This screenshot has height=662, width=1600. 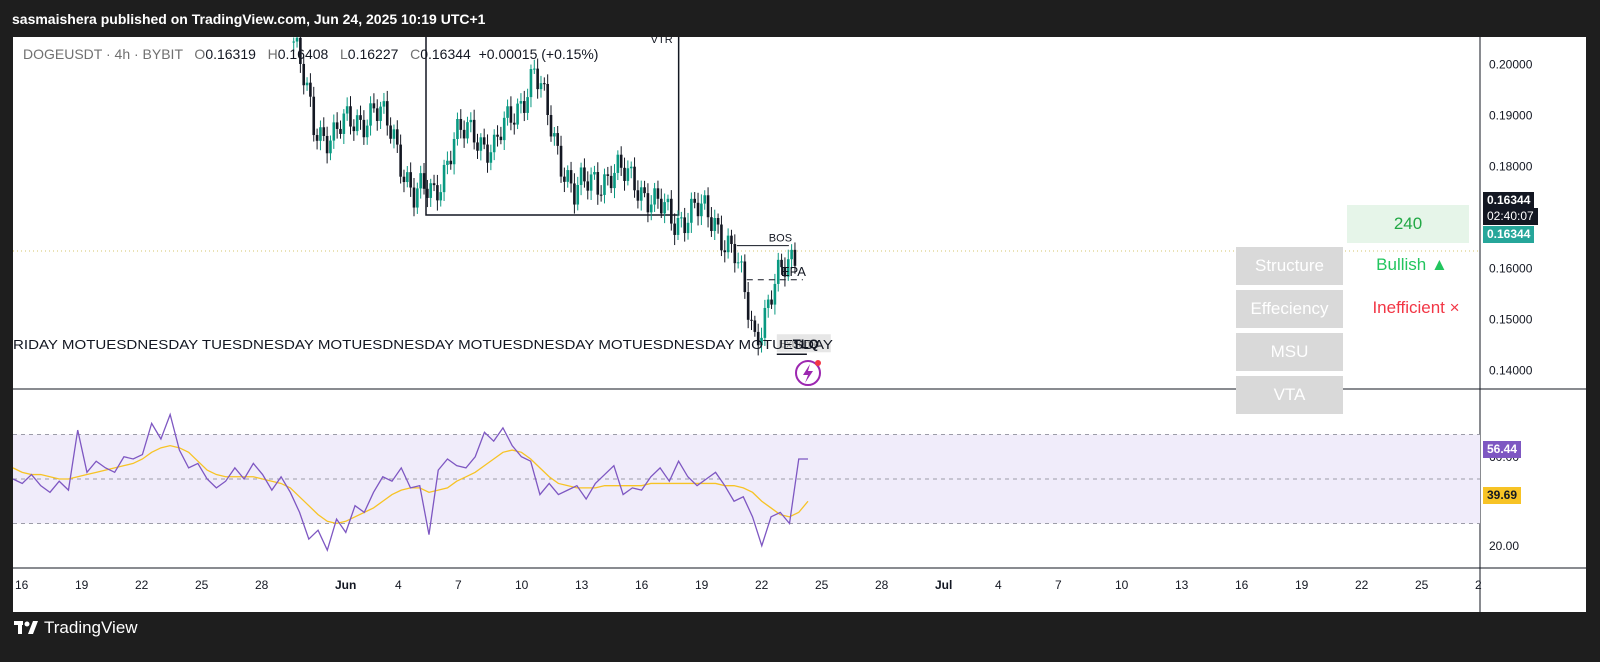 What do you see at coordinates (1511, 371) in the screenshot?
I see `price-tick-label: 0.14000` at bounding box center [1511, 371].